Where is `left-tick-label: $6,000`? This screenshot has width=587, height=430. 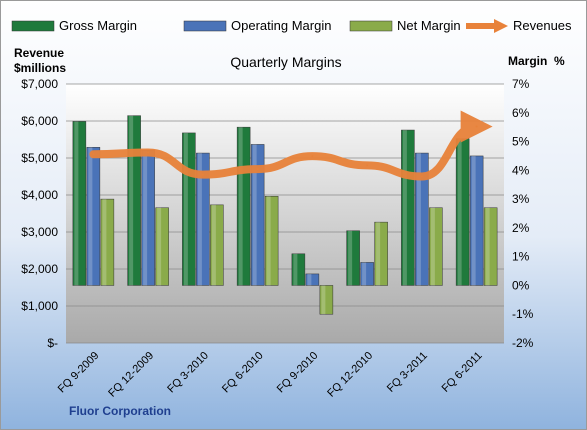
left-tick-label: $6,000 is located at coordinates (39, 121).